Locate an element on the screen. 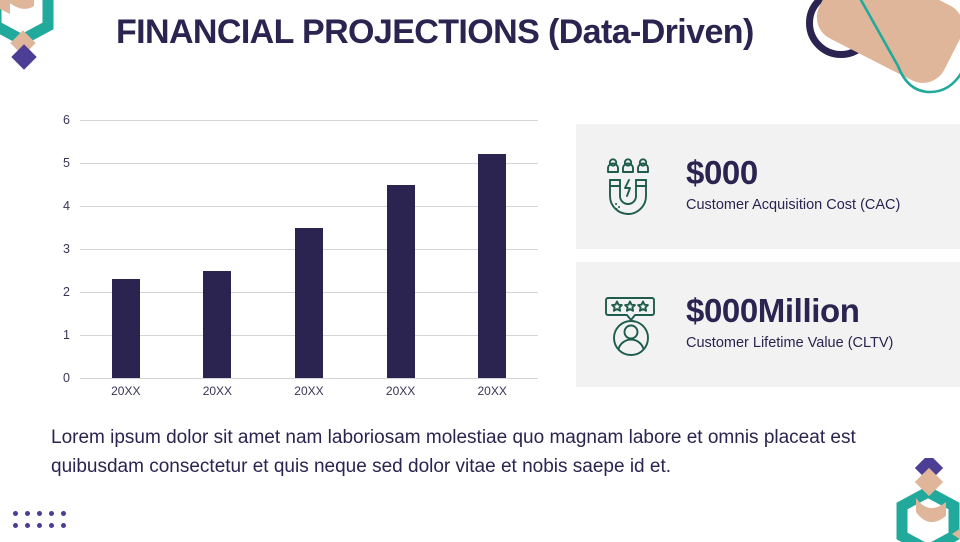 Image resolution: width=960 pixels, height=542 pixels. stat-label: Customer Lifetime Value (CLTV) is located at coordinates (790, 342).